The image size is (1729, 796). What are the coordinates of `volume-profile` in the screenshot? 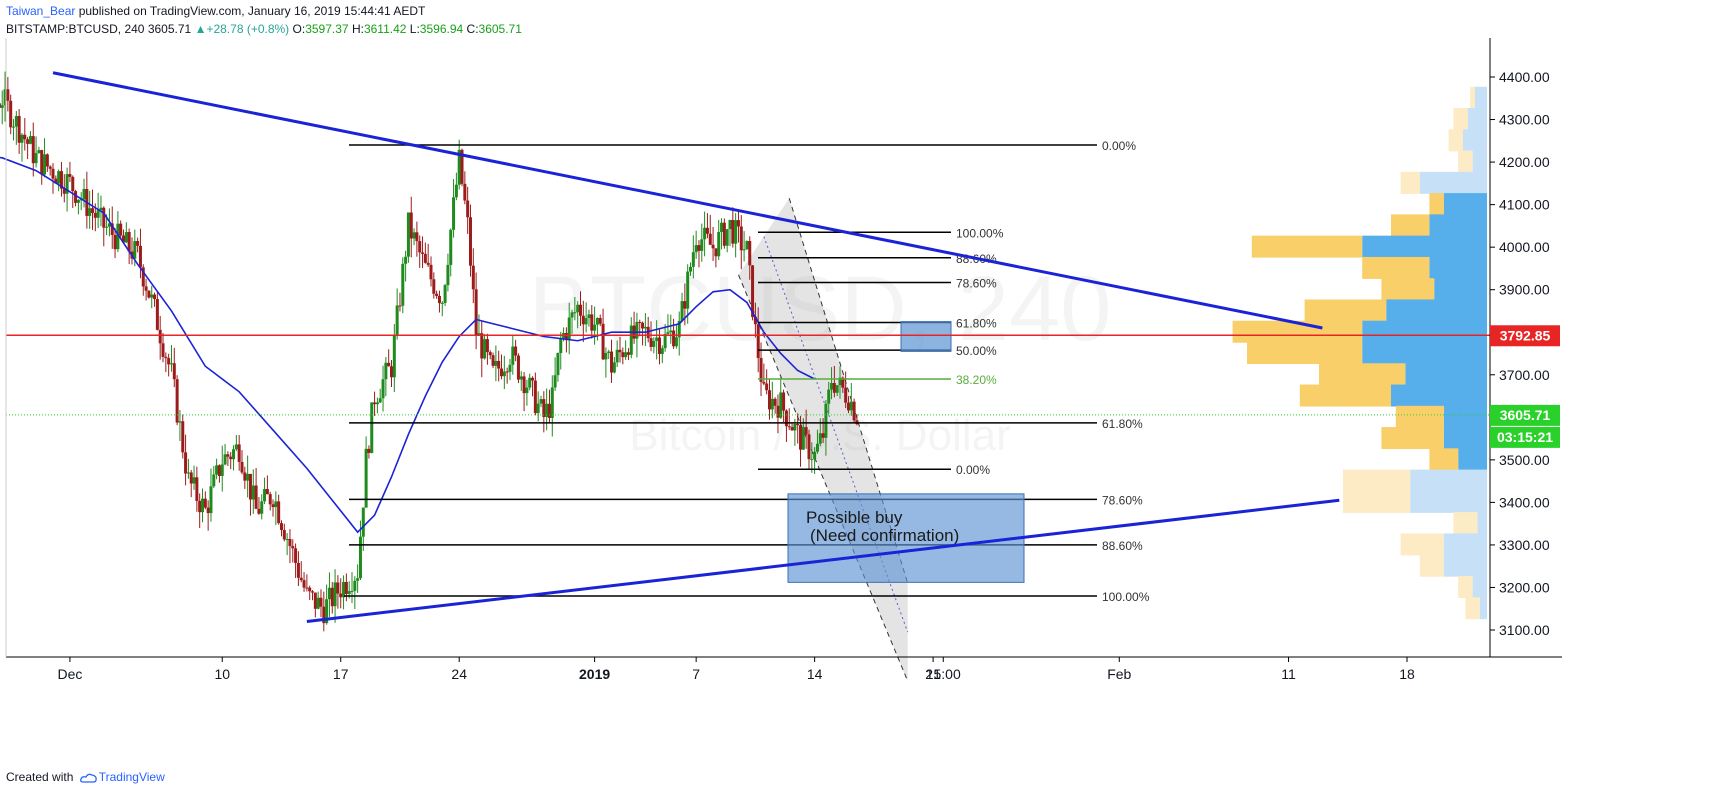 It's located at (1359, 353).